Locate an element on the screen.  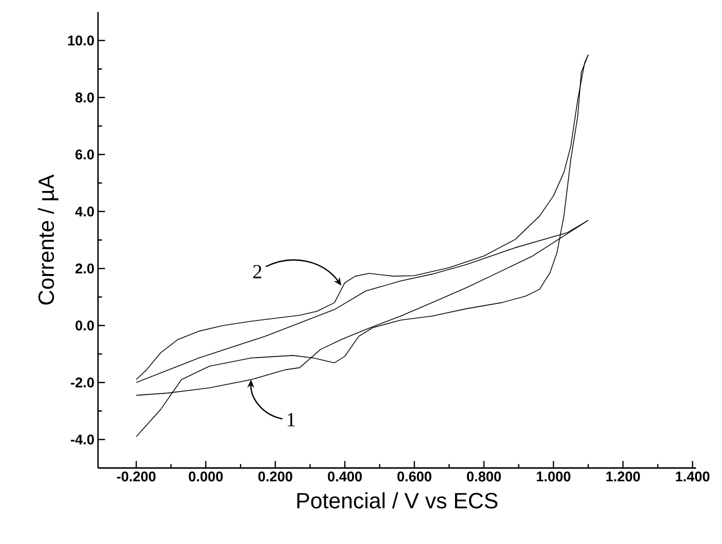
y-tick-label: -4.0 is located at coordinates (82, 439).